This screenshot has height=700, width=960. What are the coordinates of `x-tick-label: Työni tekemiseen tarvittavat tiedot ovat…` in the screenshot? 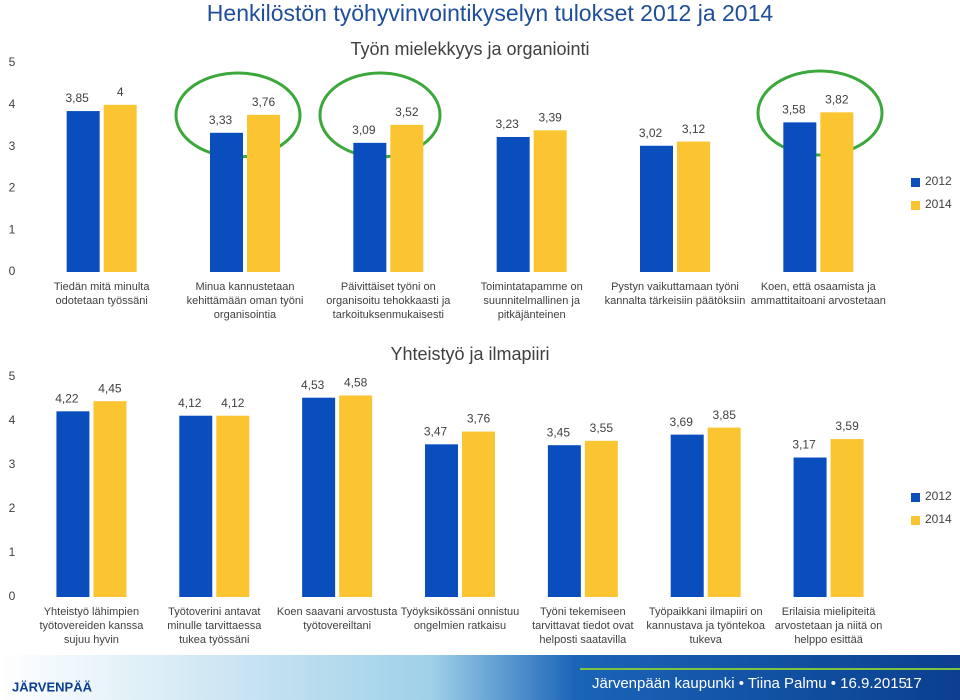 It's located at (583, 626).